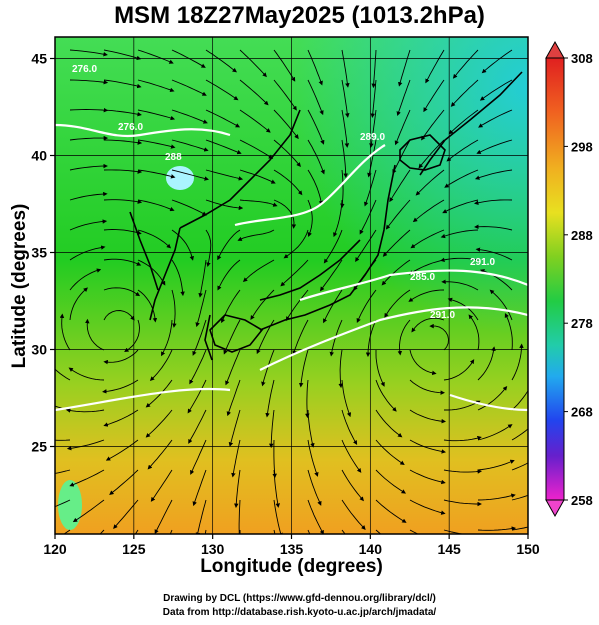 This screenshot has height=625, width=599. Describe the element at coordinates (39, 253) in the screenshot. I see `y-tick-label: 35` at that location.